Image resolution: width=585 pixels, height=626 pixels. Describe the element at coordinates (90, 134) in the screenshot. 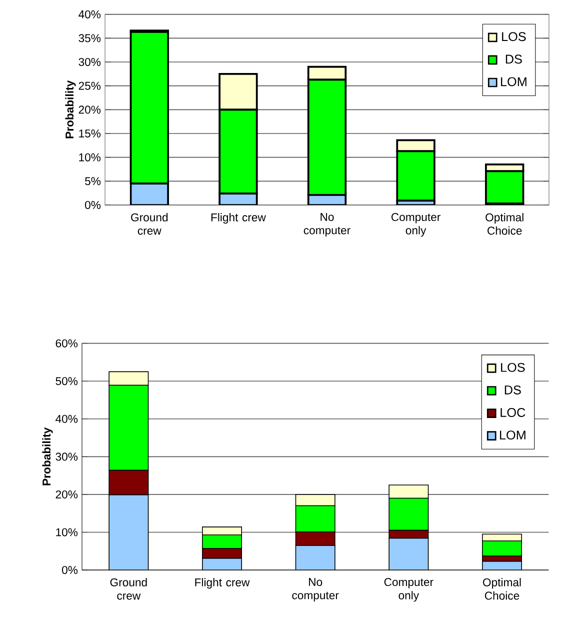

I see `y-tick-label: 15%` at that location.